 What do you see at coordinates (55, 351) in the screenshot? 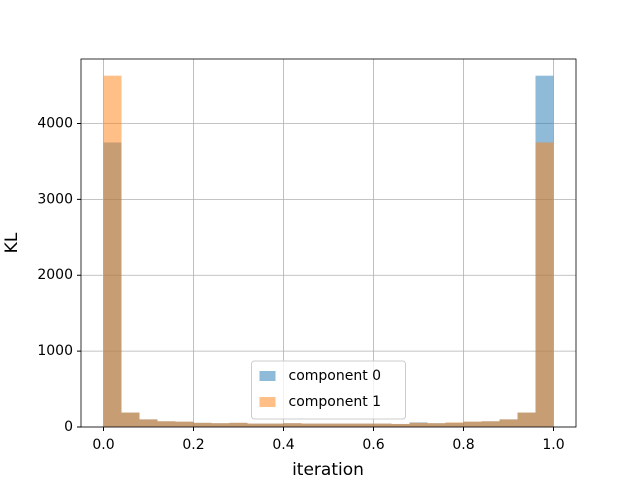
I see `y-tick-label: 1000` at bounding box center [55, 351].